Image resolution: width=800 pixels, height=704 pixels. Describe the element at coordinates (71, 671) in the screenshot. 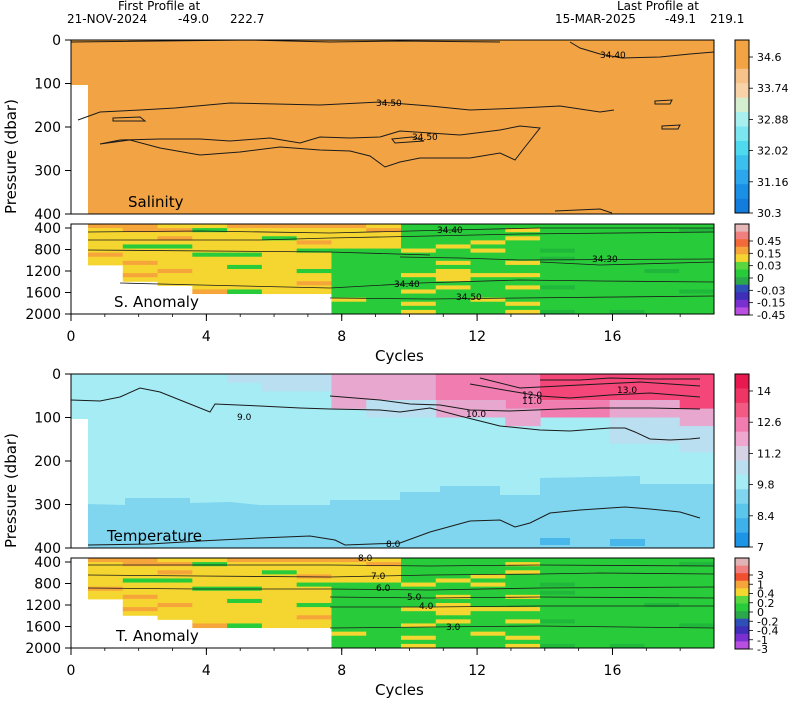

I see `x-tick-label: 0` at that location.